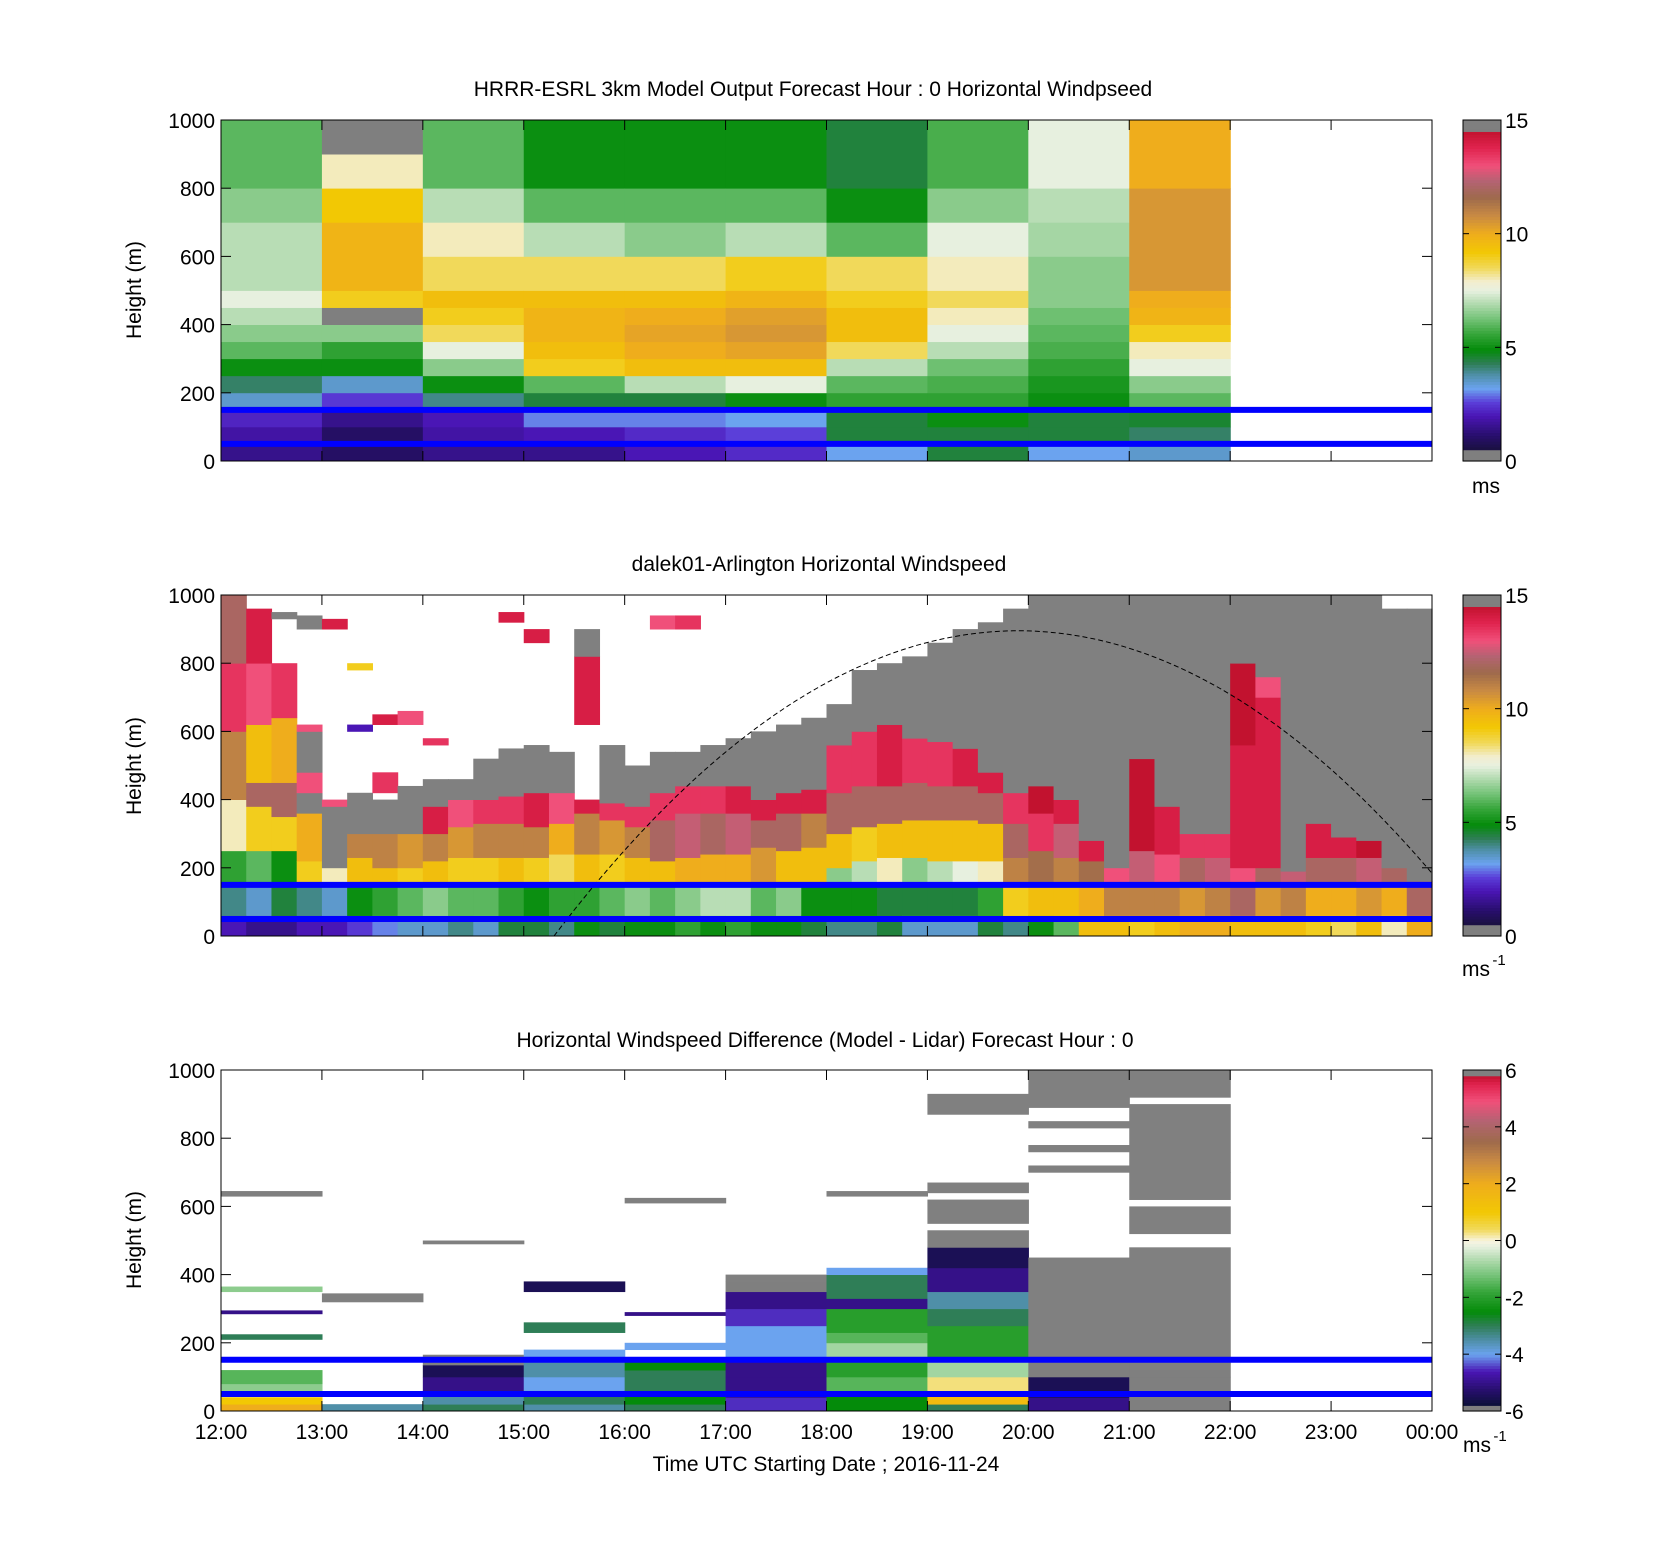 The width and height of the screenshot is (1680, 1561). I want to click on panel-model-reference-lines, so click(826, 426).